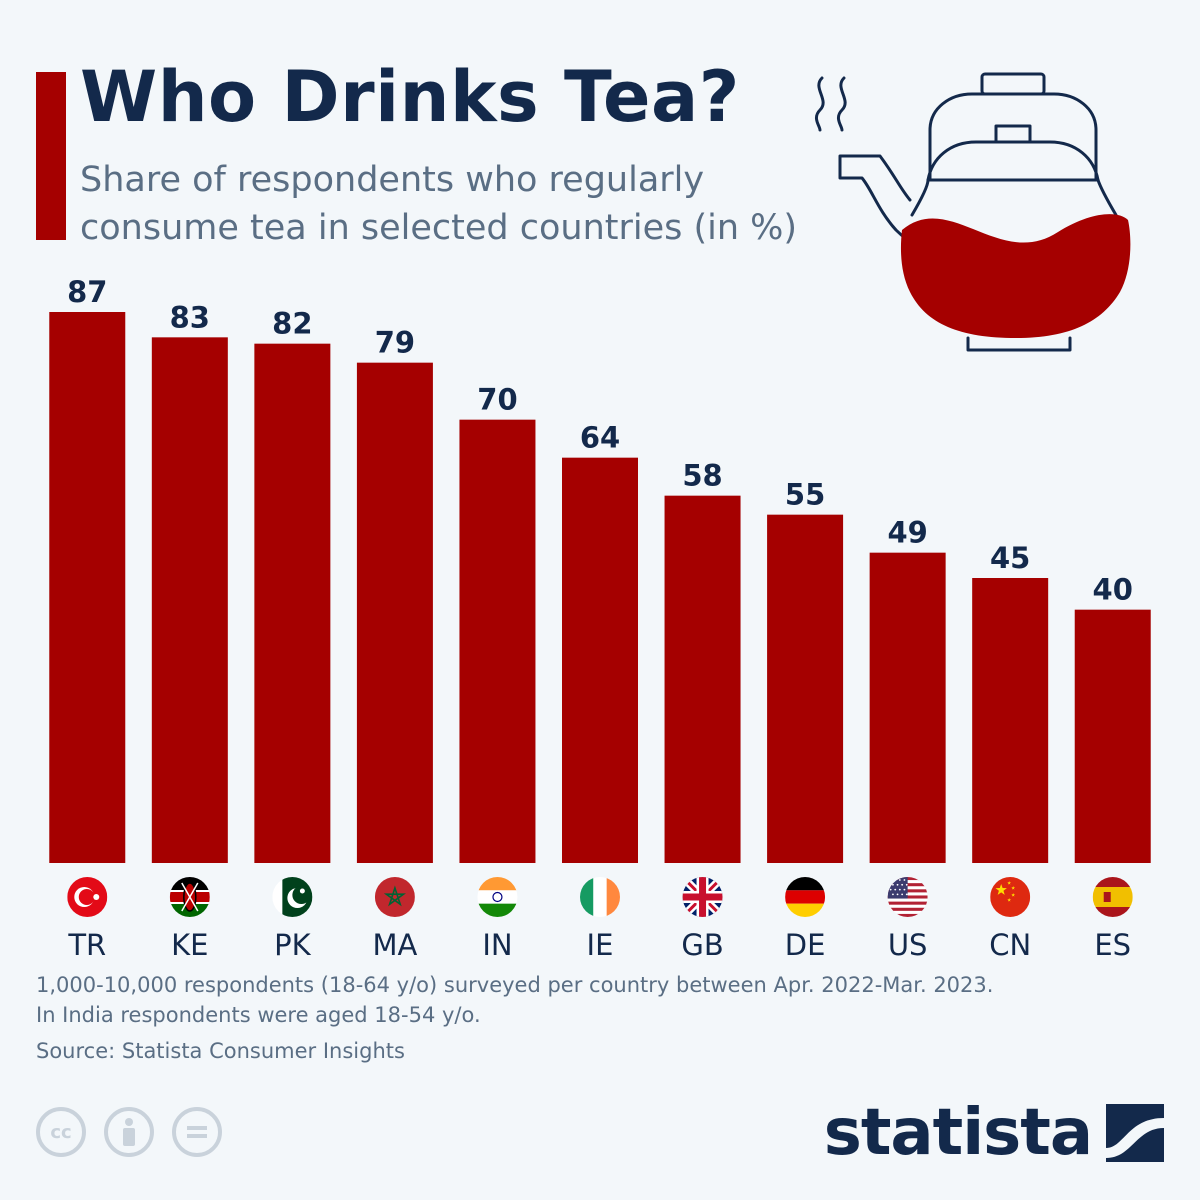 This screenshot has width=1200, height=1200. Describe the element at coordinates (1135, 1133) in the screenshot. I see `statista-logo-icon` at that location.